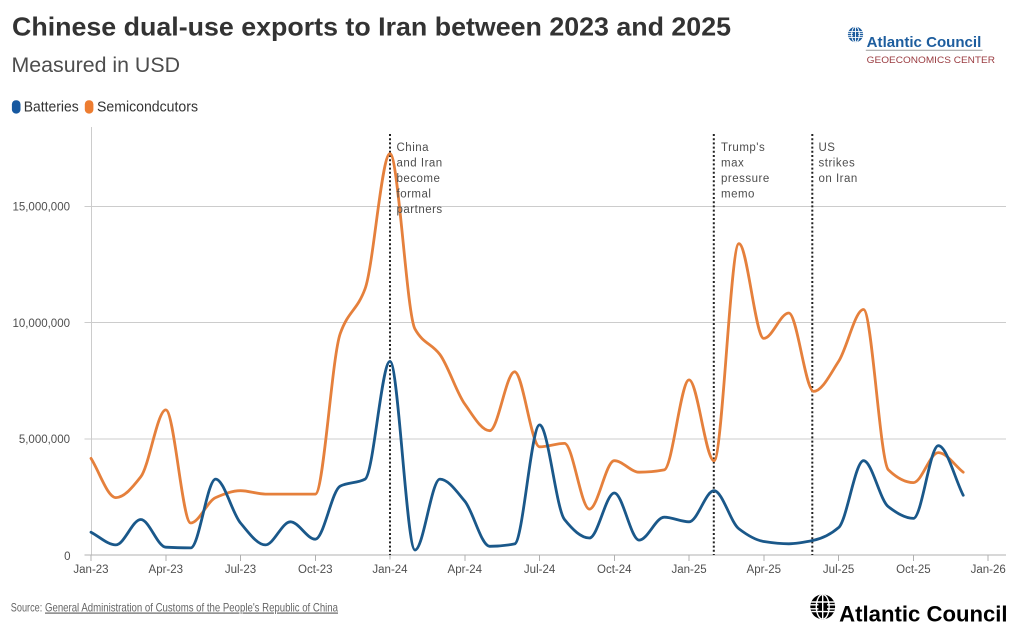  I want to click on svg-text: Jan-23, so click(90, 570).